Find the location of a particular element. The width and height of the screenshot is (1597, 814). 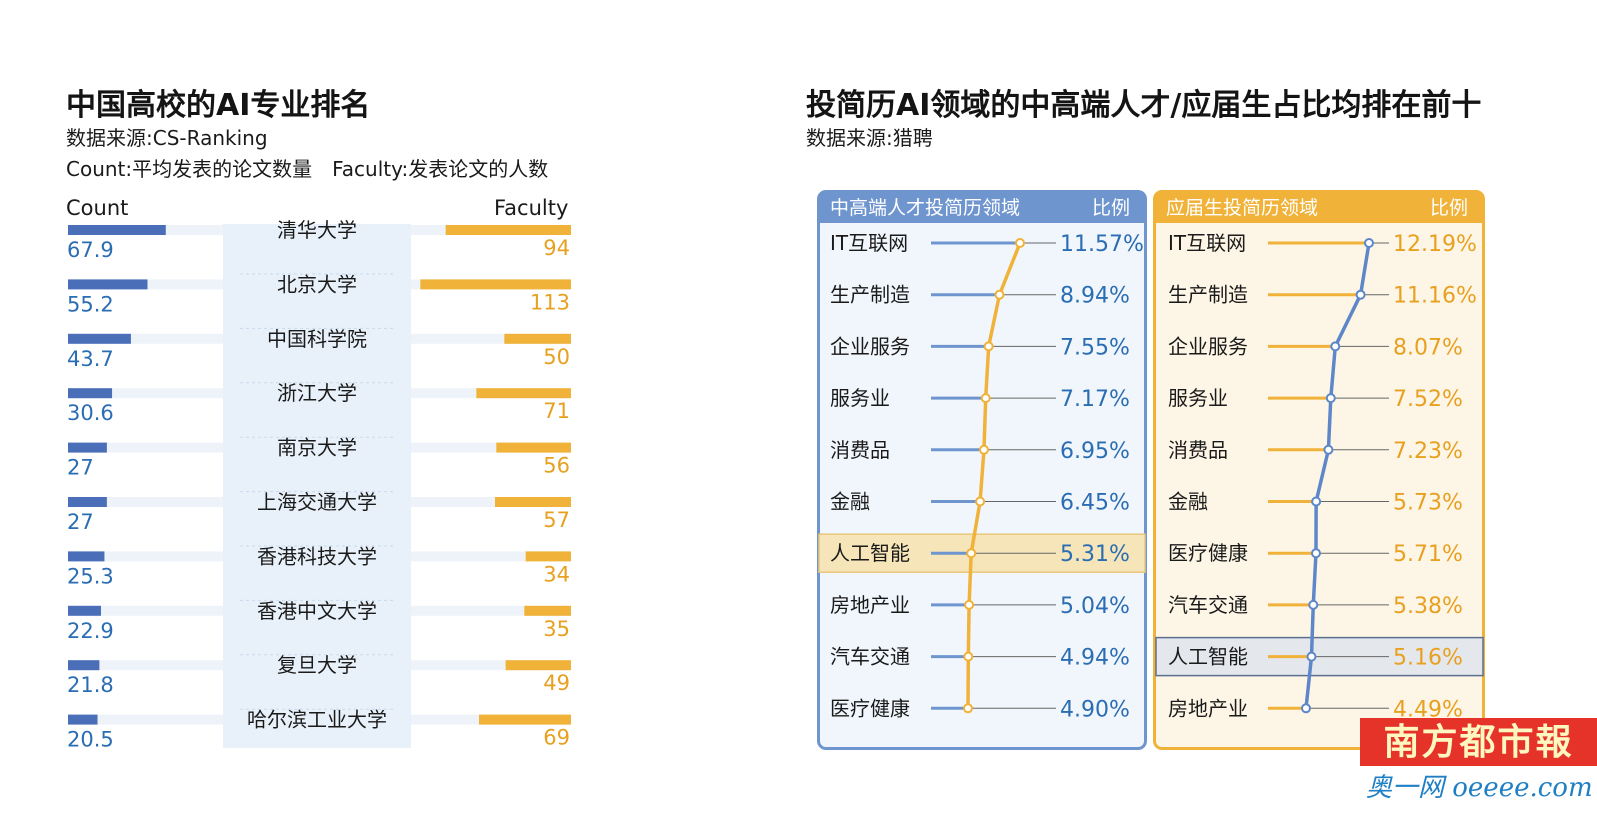

series-line is located at coordinates (994, 475).